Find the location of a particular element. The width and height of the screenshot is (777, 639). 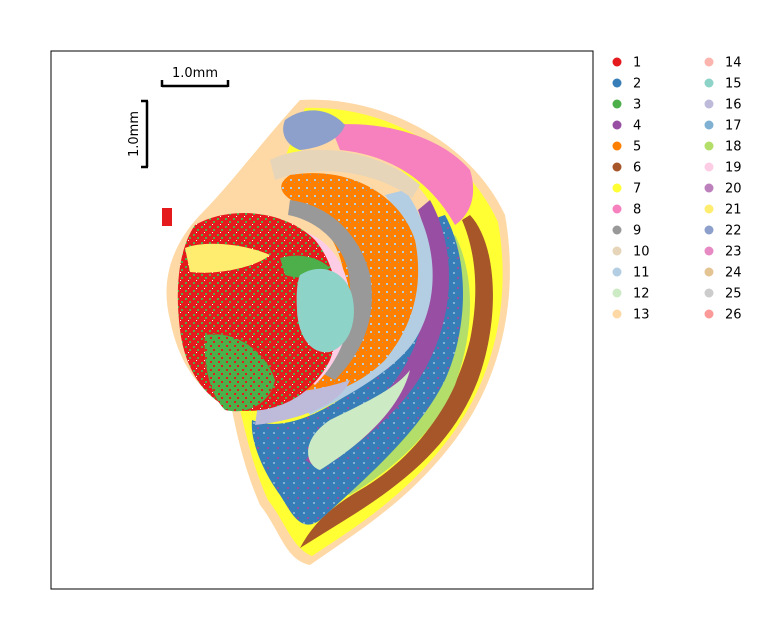

legend-label: 26 is located at coordinates (733, 315).